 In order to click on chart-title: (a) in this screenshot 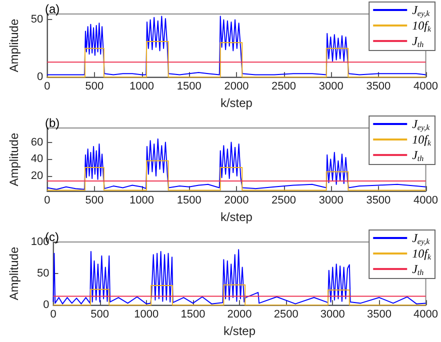, I will do `click(52, 9)`.